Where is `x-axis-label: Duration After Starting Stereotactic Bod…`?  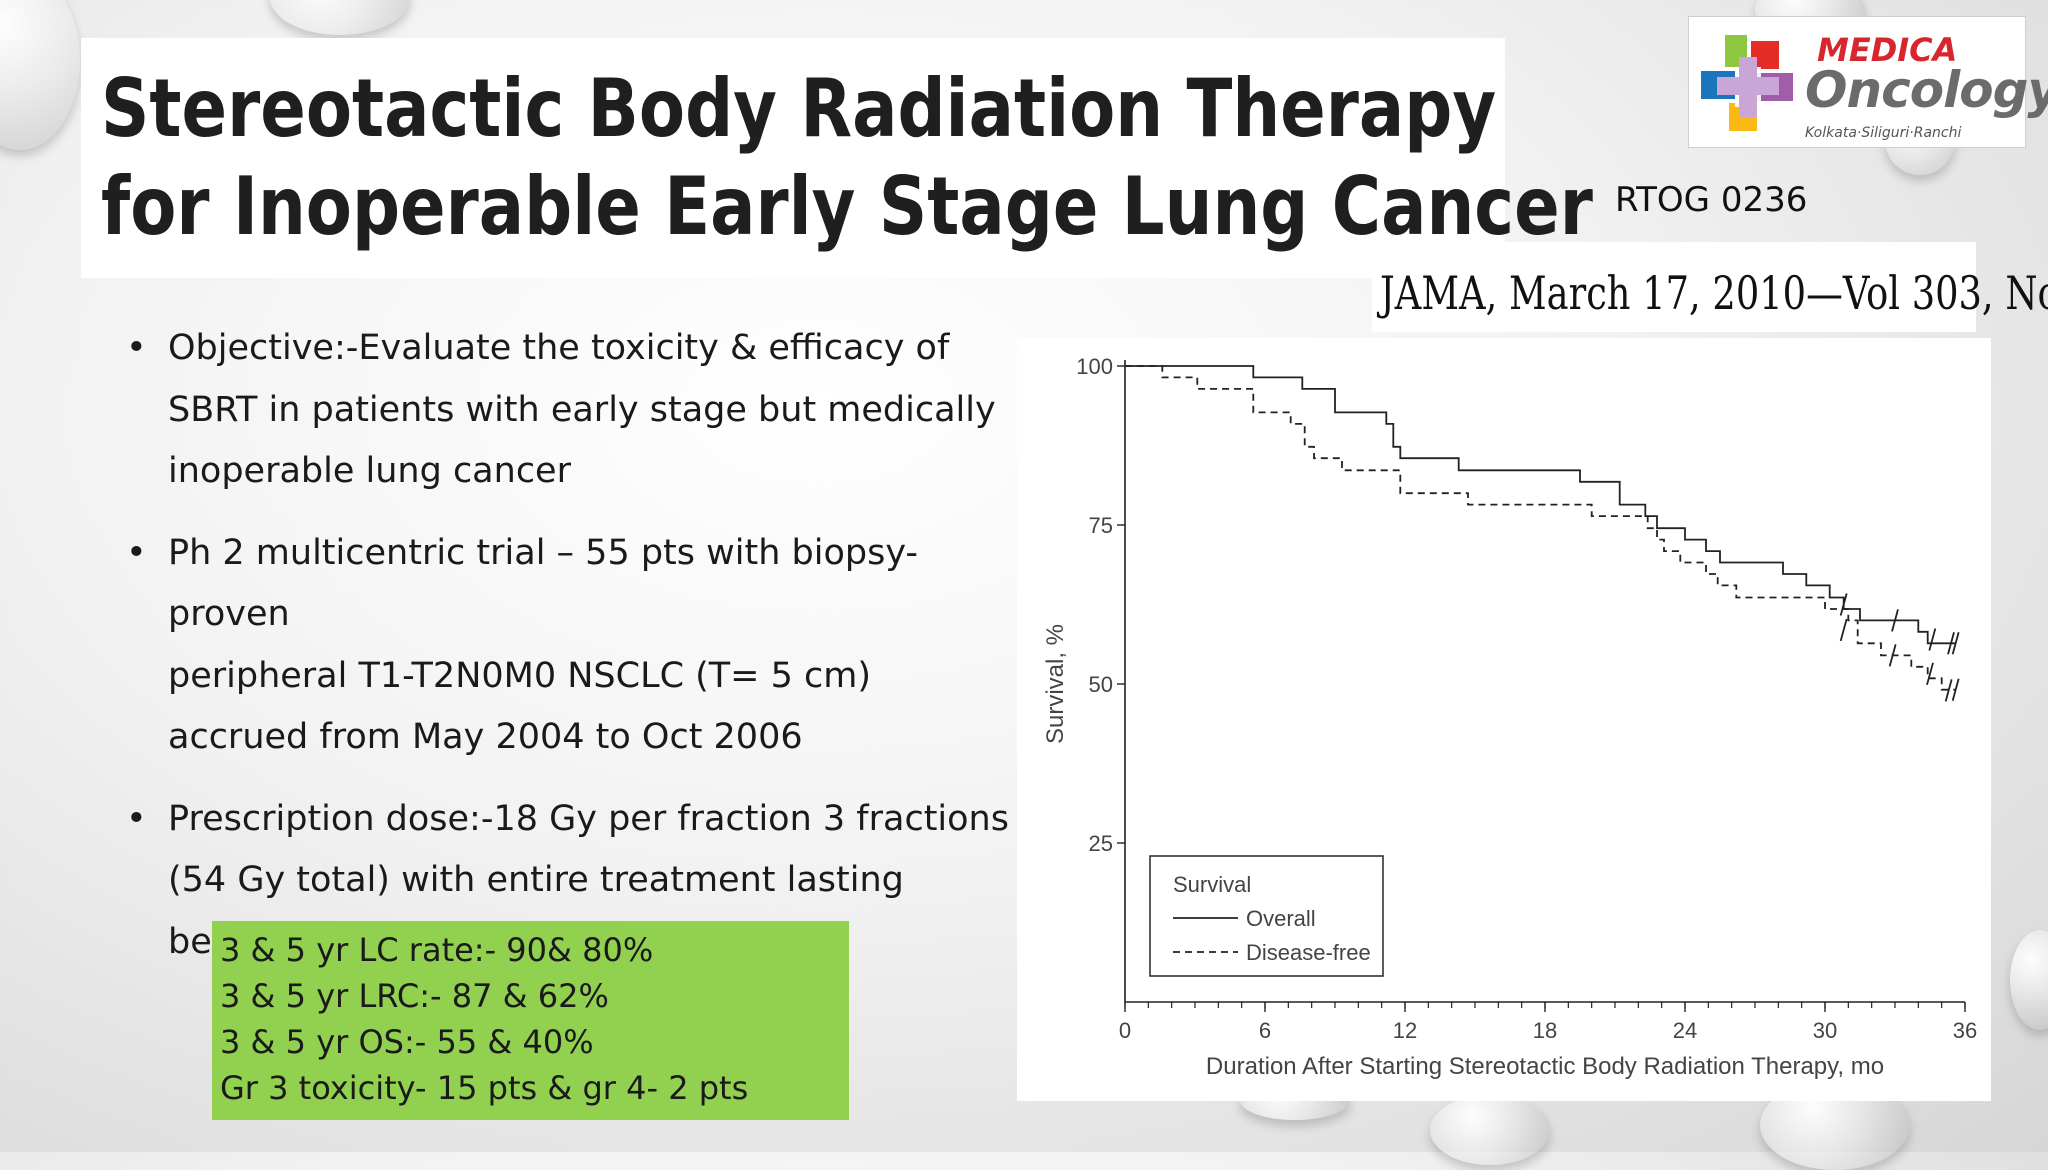
x-axis-label: Duration After Starting Stereotactic Bod… is located at coordinates (1545, 1066).